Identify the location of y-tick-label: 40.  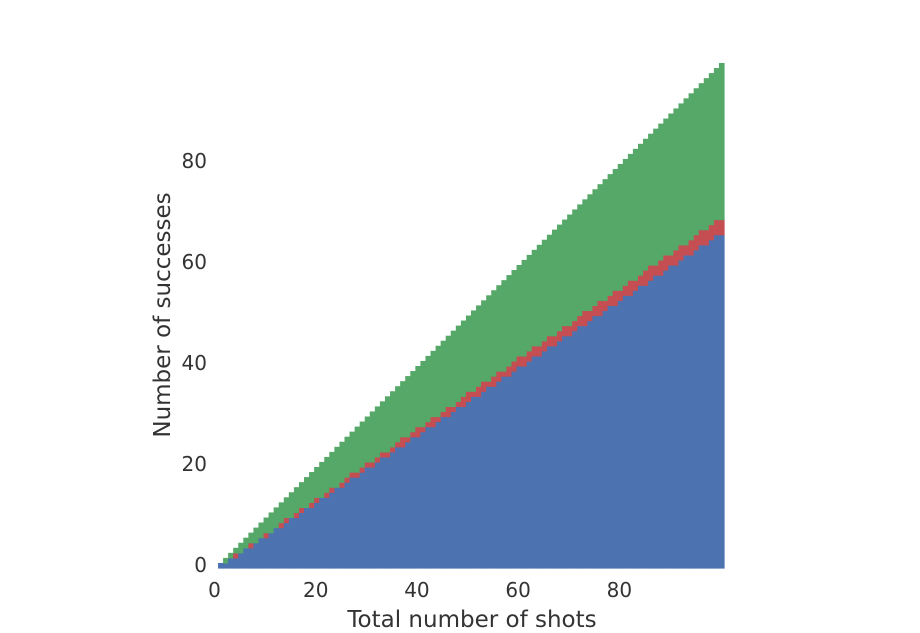
(194, 363).